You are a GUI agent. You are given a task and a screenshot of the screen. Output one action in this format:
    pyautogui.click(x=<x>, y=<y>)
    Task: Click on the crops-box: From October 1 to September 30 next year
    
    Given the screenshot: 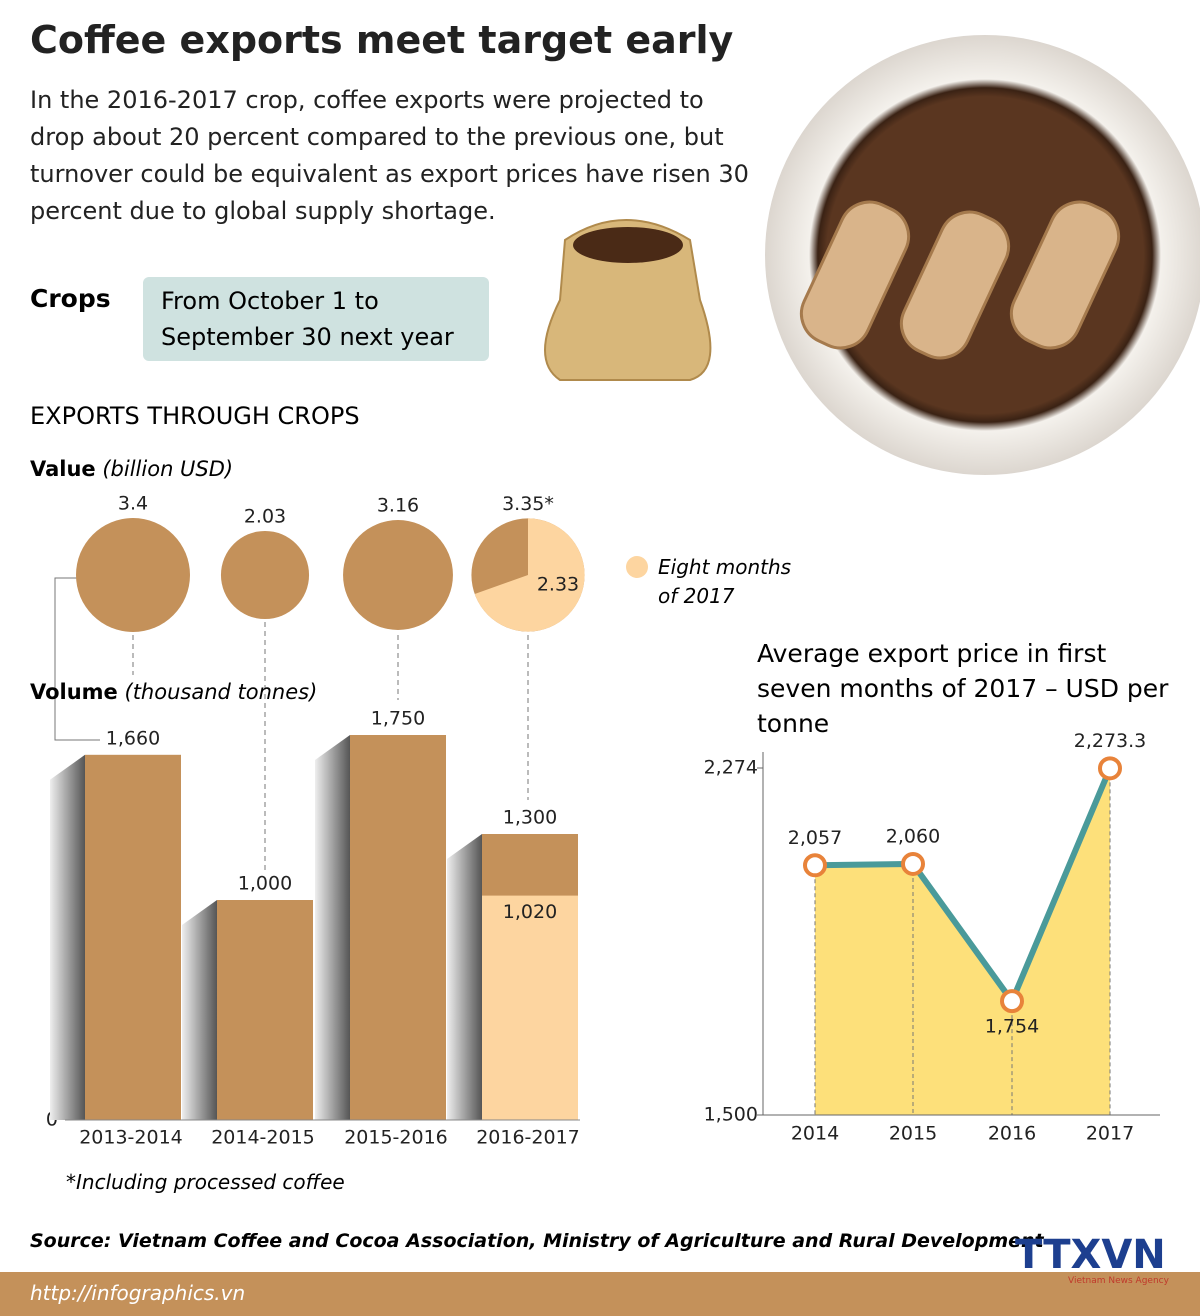 What is the action you would take?
    pyautogui.click(x=316, y=319)
    